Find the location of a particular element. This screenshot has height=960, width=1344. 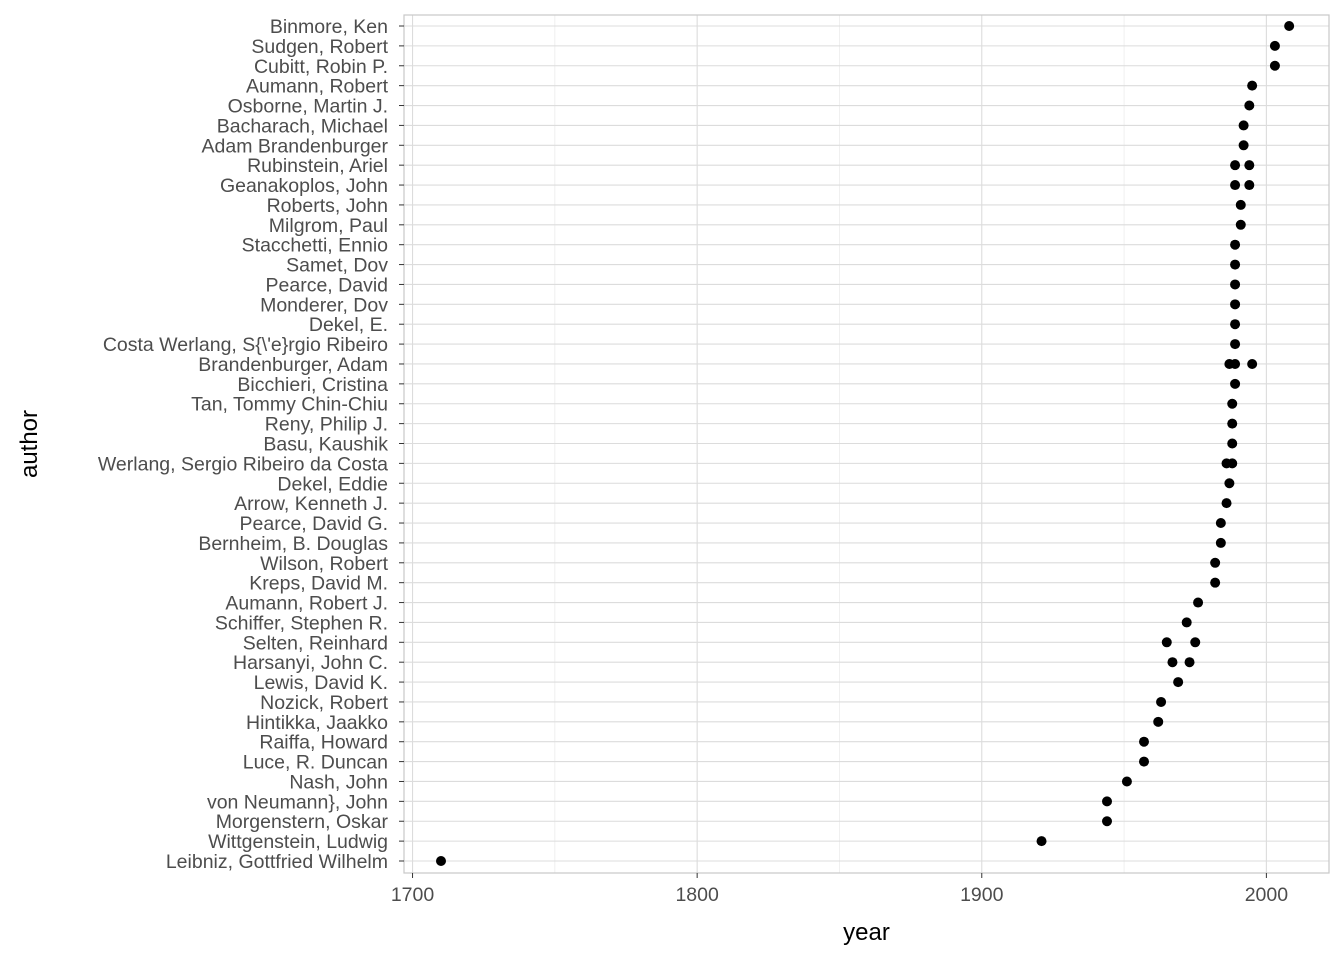

y-tick-label: Sudgen, Robert is located at coordinates (319, 47).